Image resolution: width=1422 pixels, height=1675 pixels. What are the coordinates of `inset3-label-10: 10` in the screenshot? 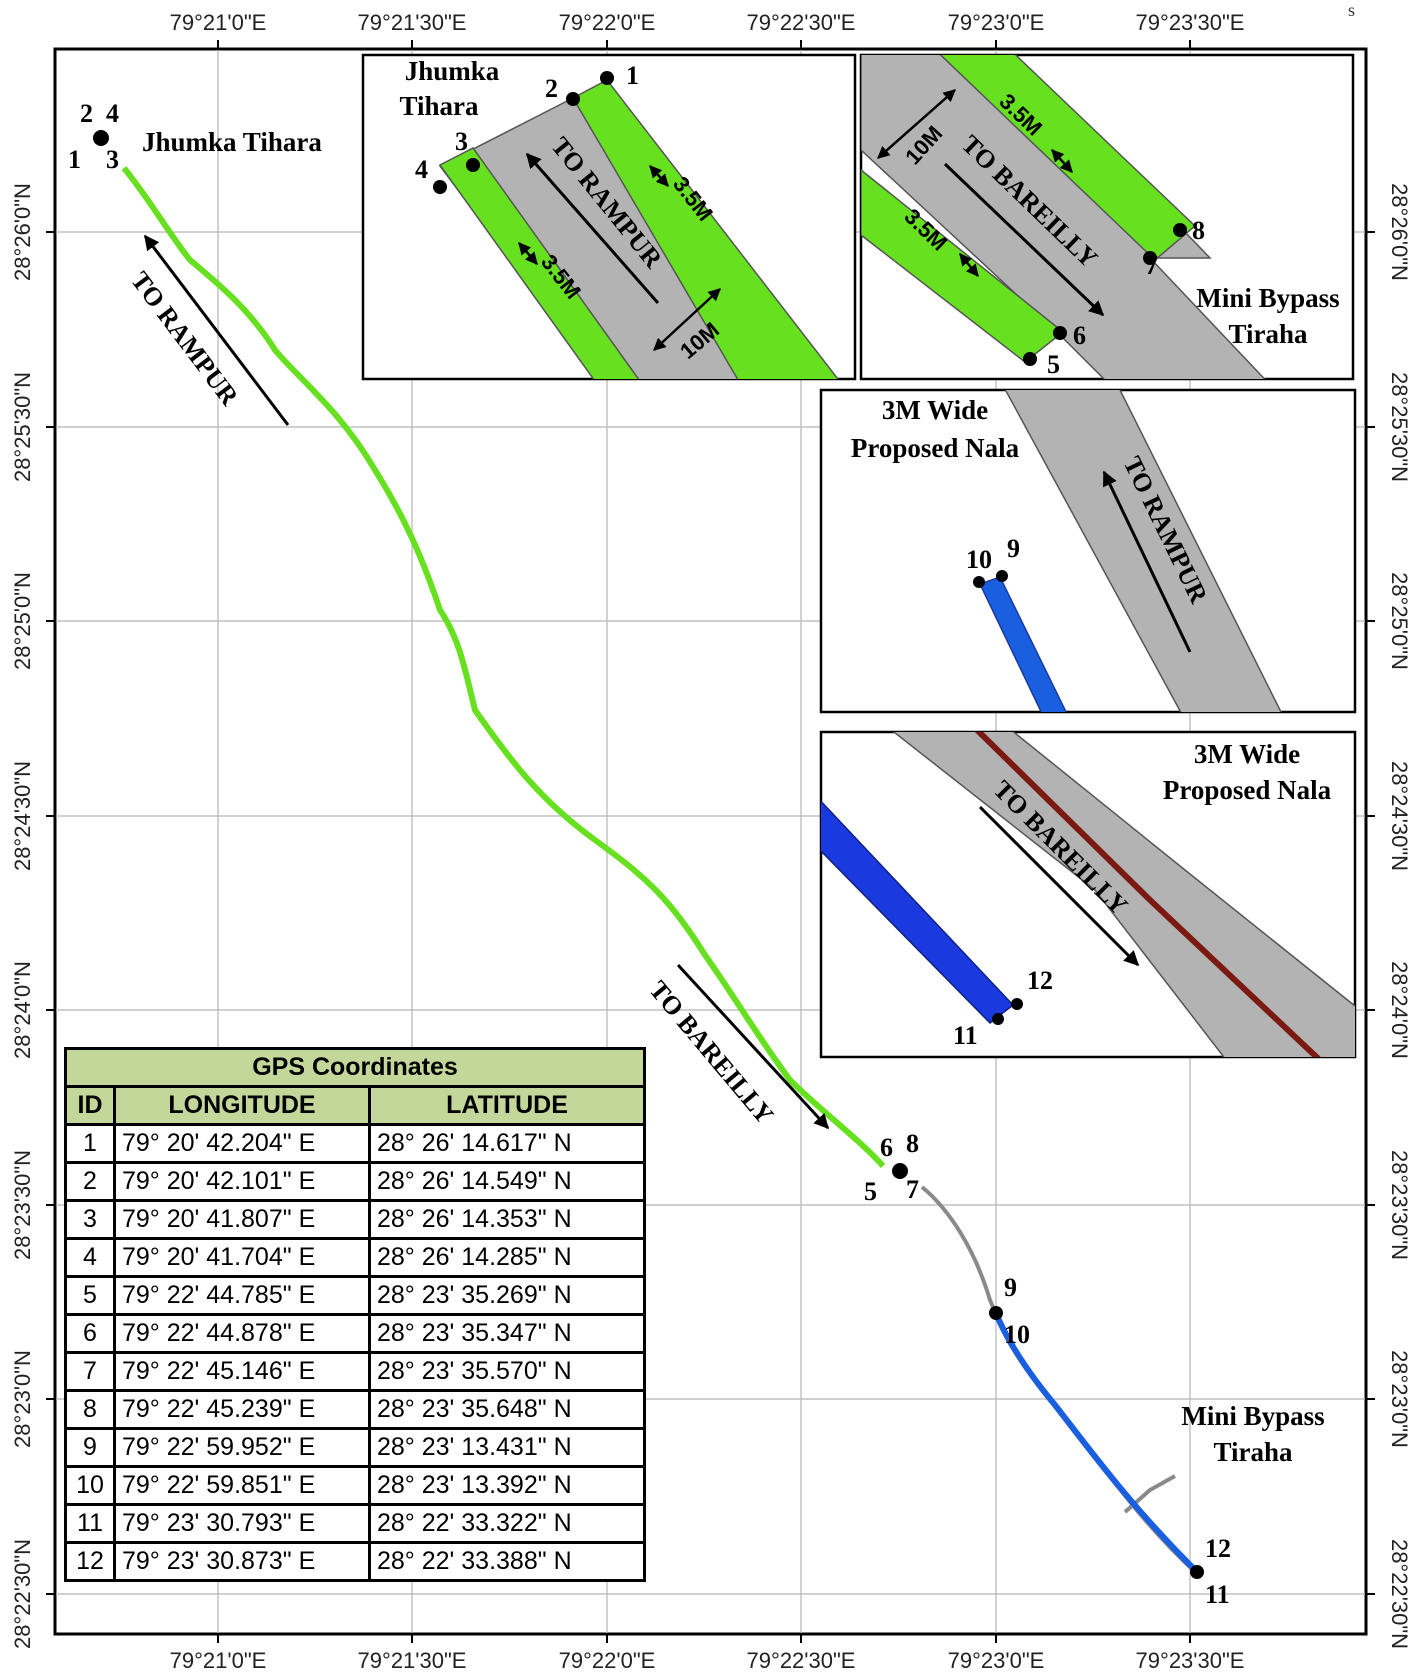 It's located at (979, 559).